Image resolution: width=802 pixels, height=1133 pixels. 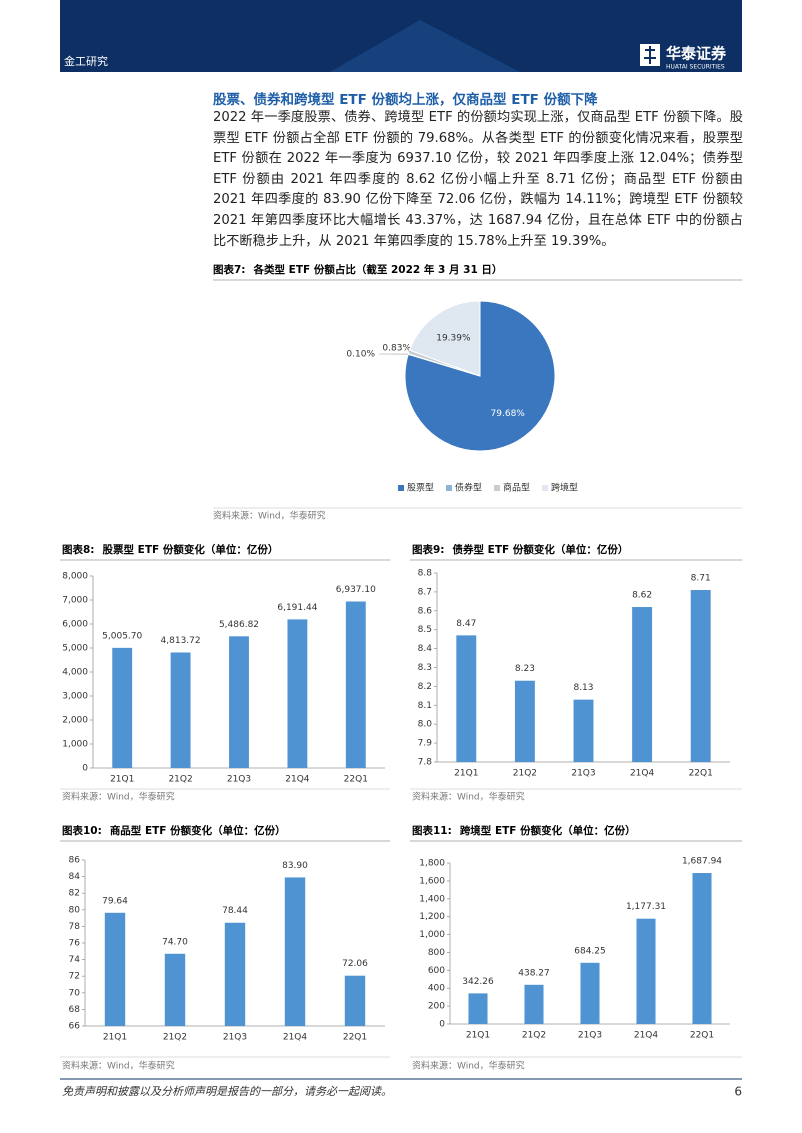 I want to click on y-tick-label: 84, so click(x=75, y=877).